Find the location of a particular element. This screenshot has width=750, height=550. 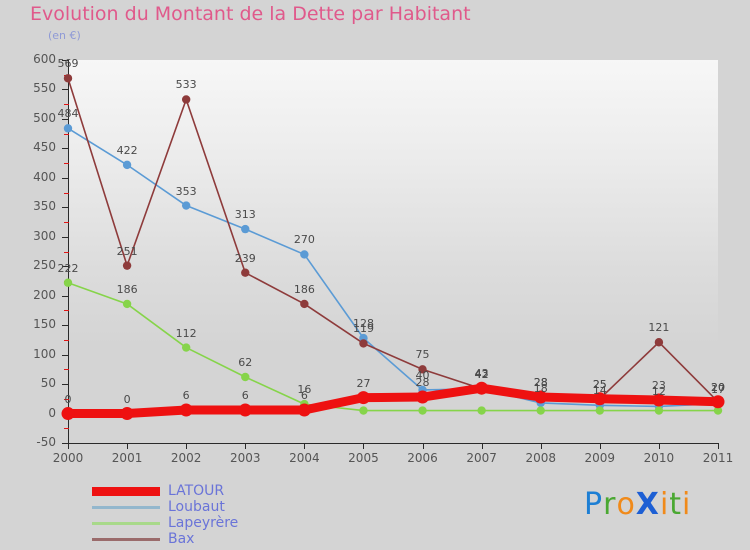

y-axis-label: 250 is located at coordinates (44, 265).